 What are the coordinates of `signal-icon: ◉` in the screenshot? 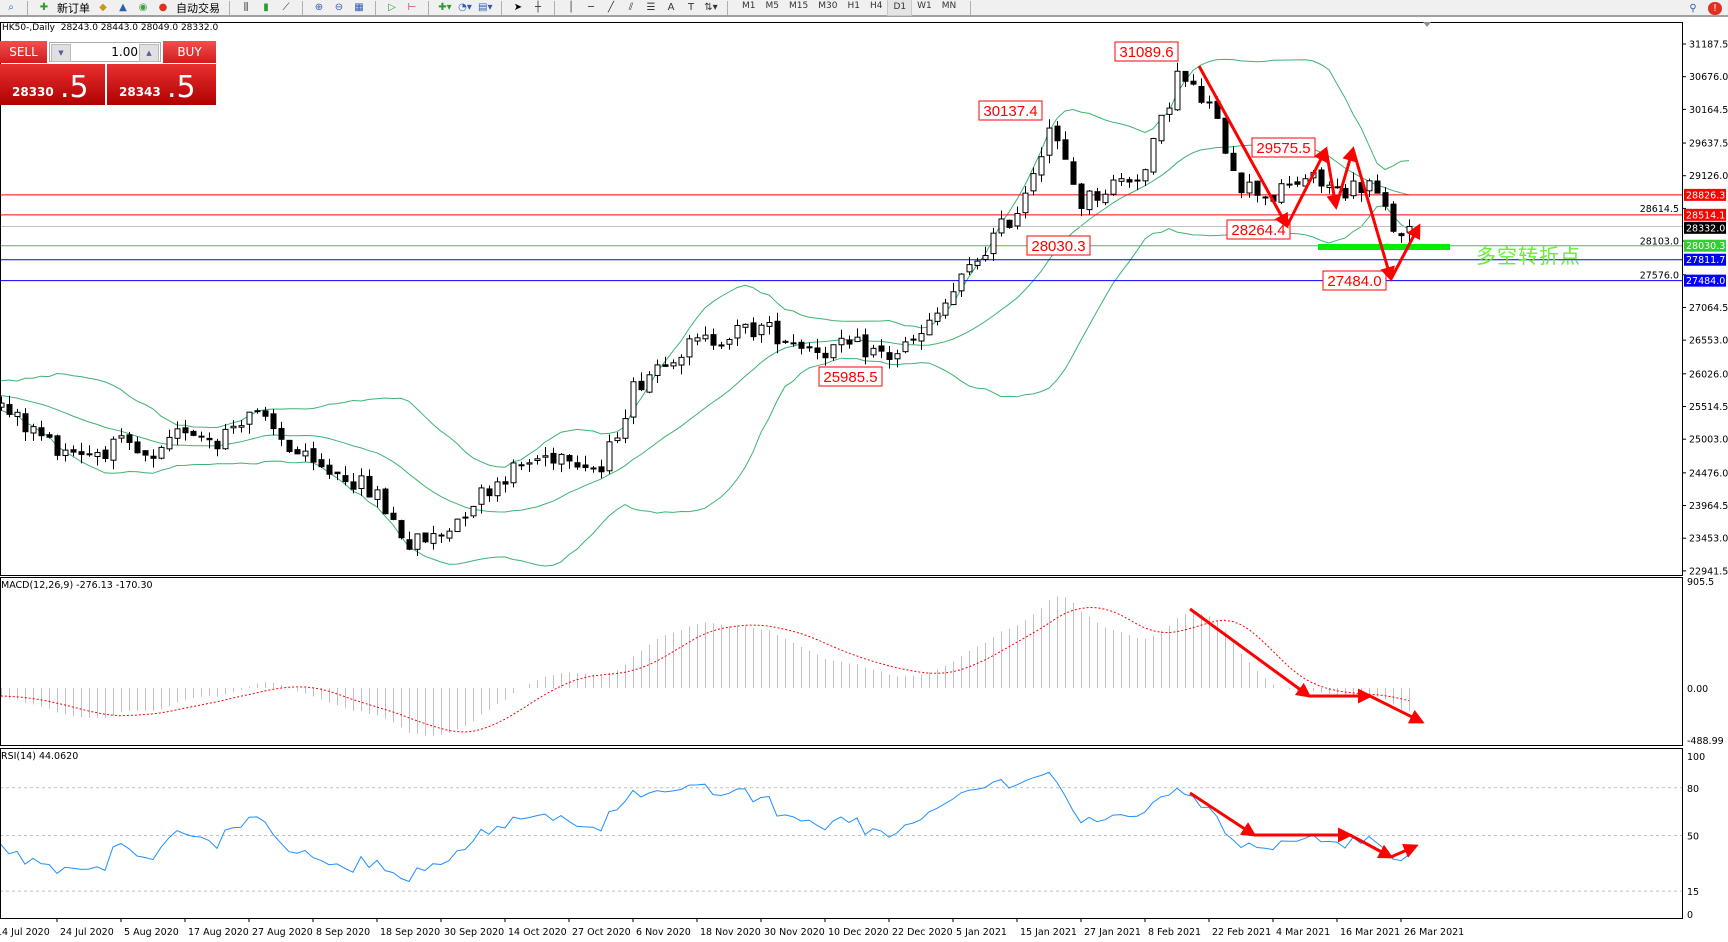 It's located at (143, 7).